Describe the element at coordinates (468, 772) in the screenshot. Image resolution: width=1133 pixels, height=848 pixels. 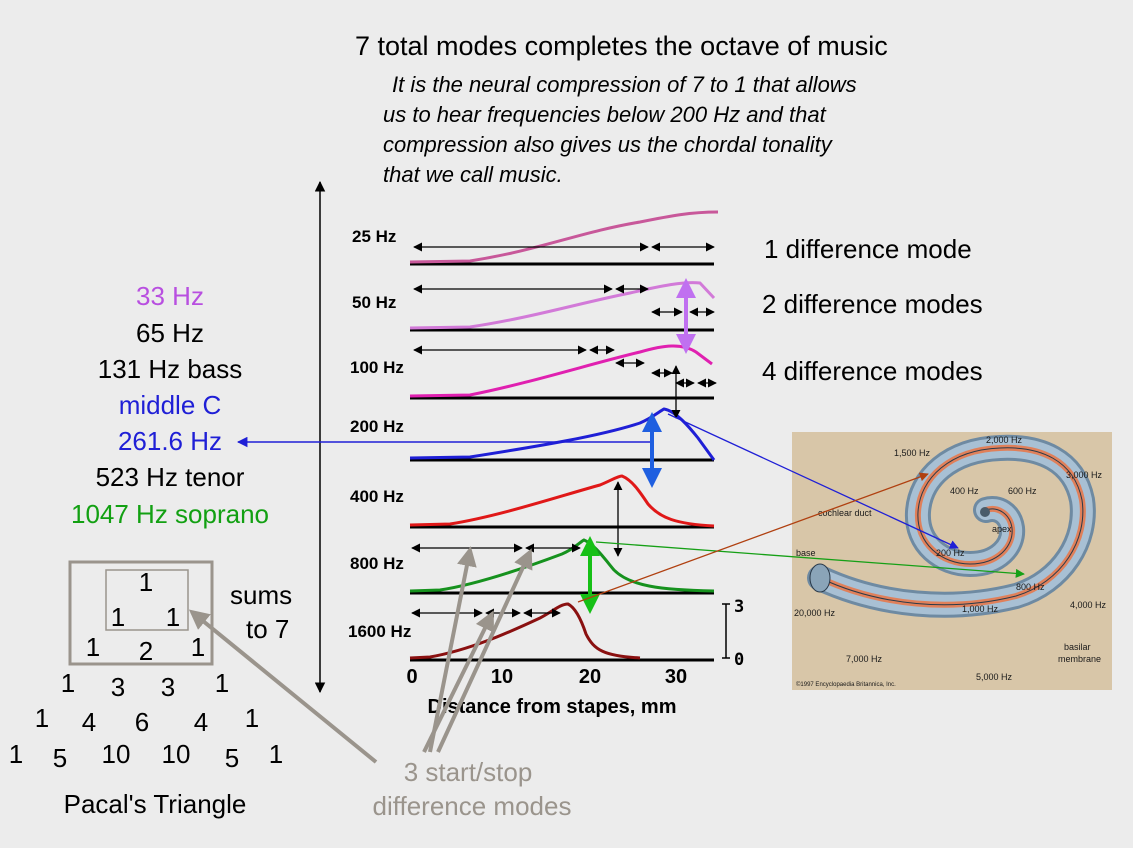
I see `start-stop-label: 3 start/stop` at that location.